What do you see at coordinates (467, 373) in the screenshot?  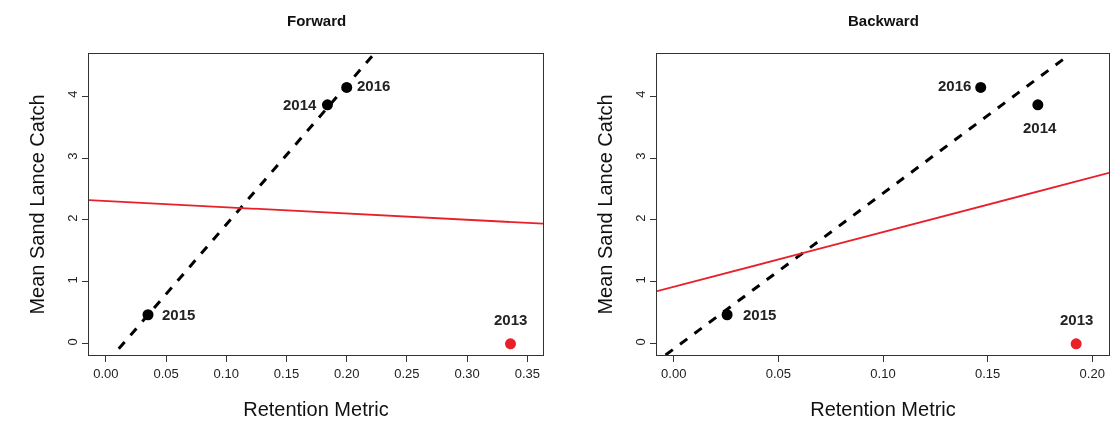 I see `x-tick-label: 0.30` at bounding box center [467, 373].